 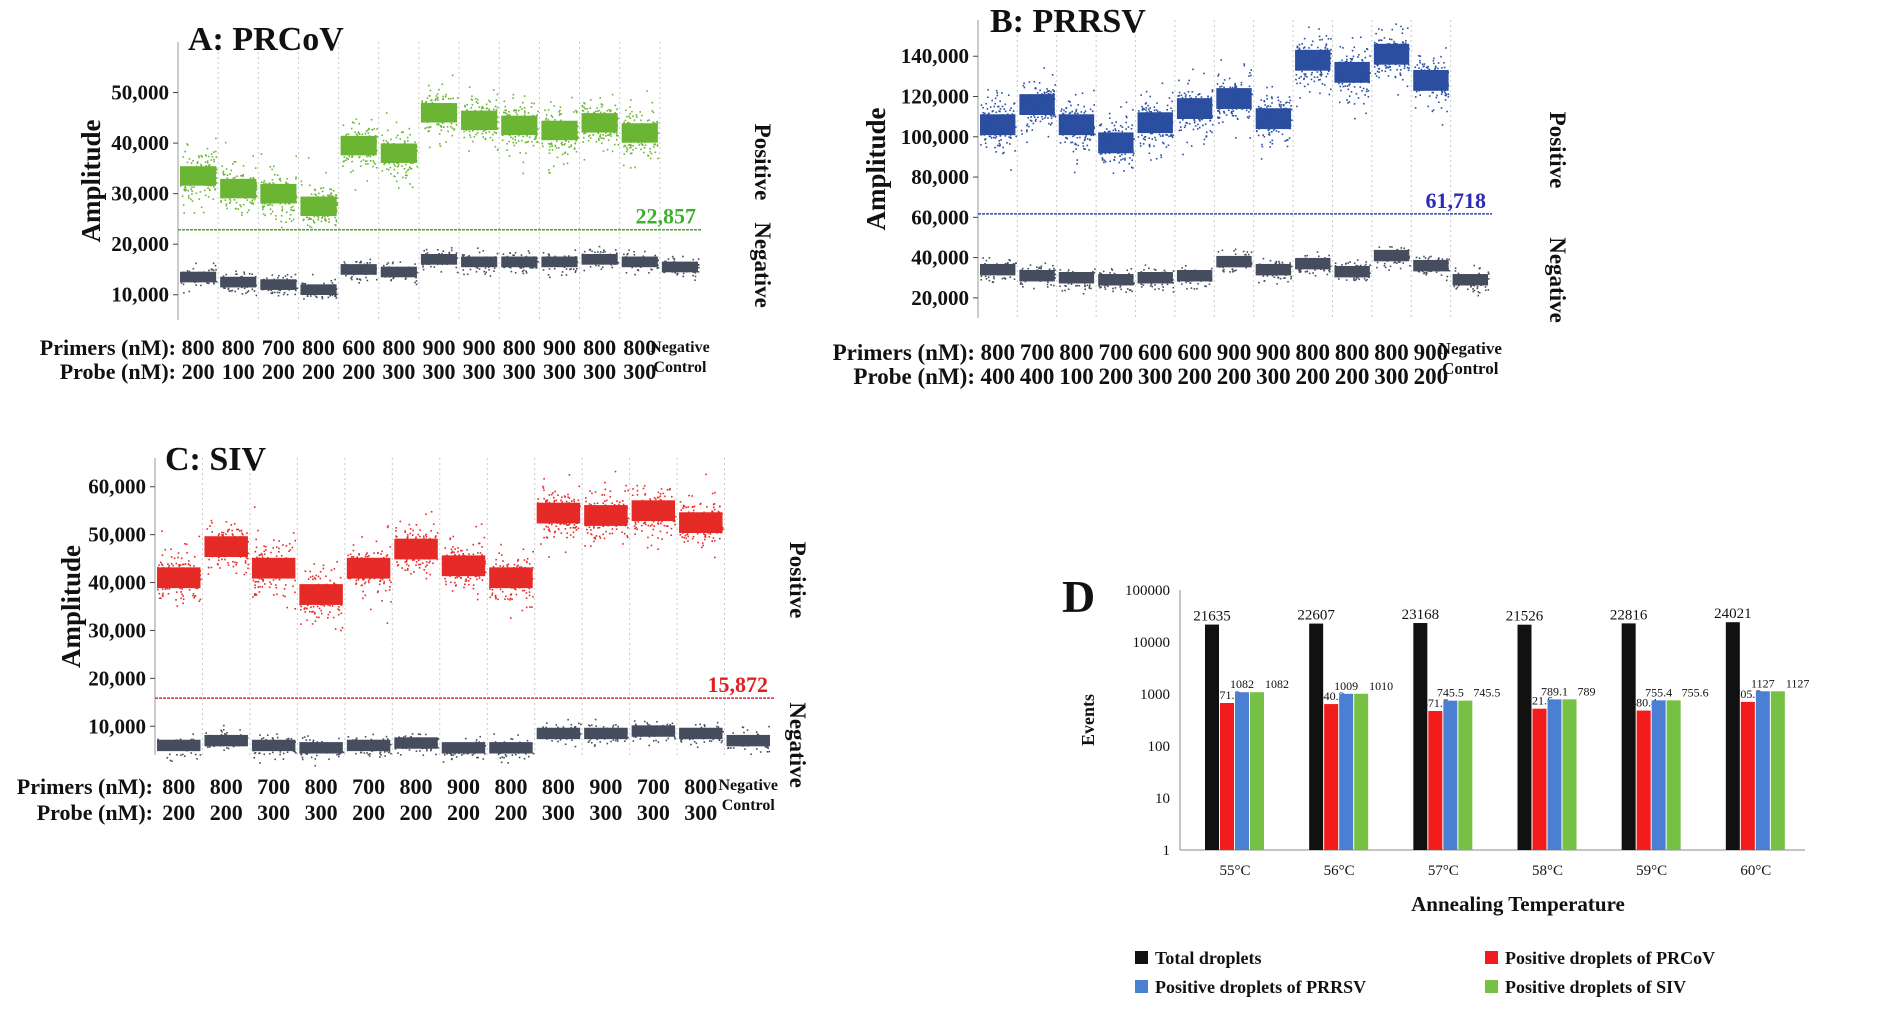 What do you see at coordinates (599, 347) in the screenshot?
I see `primers-value: 800` at bounding box center [599, 347].